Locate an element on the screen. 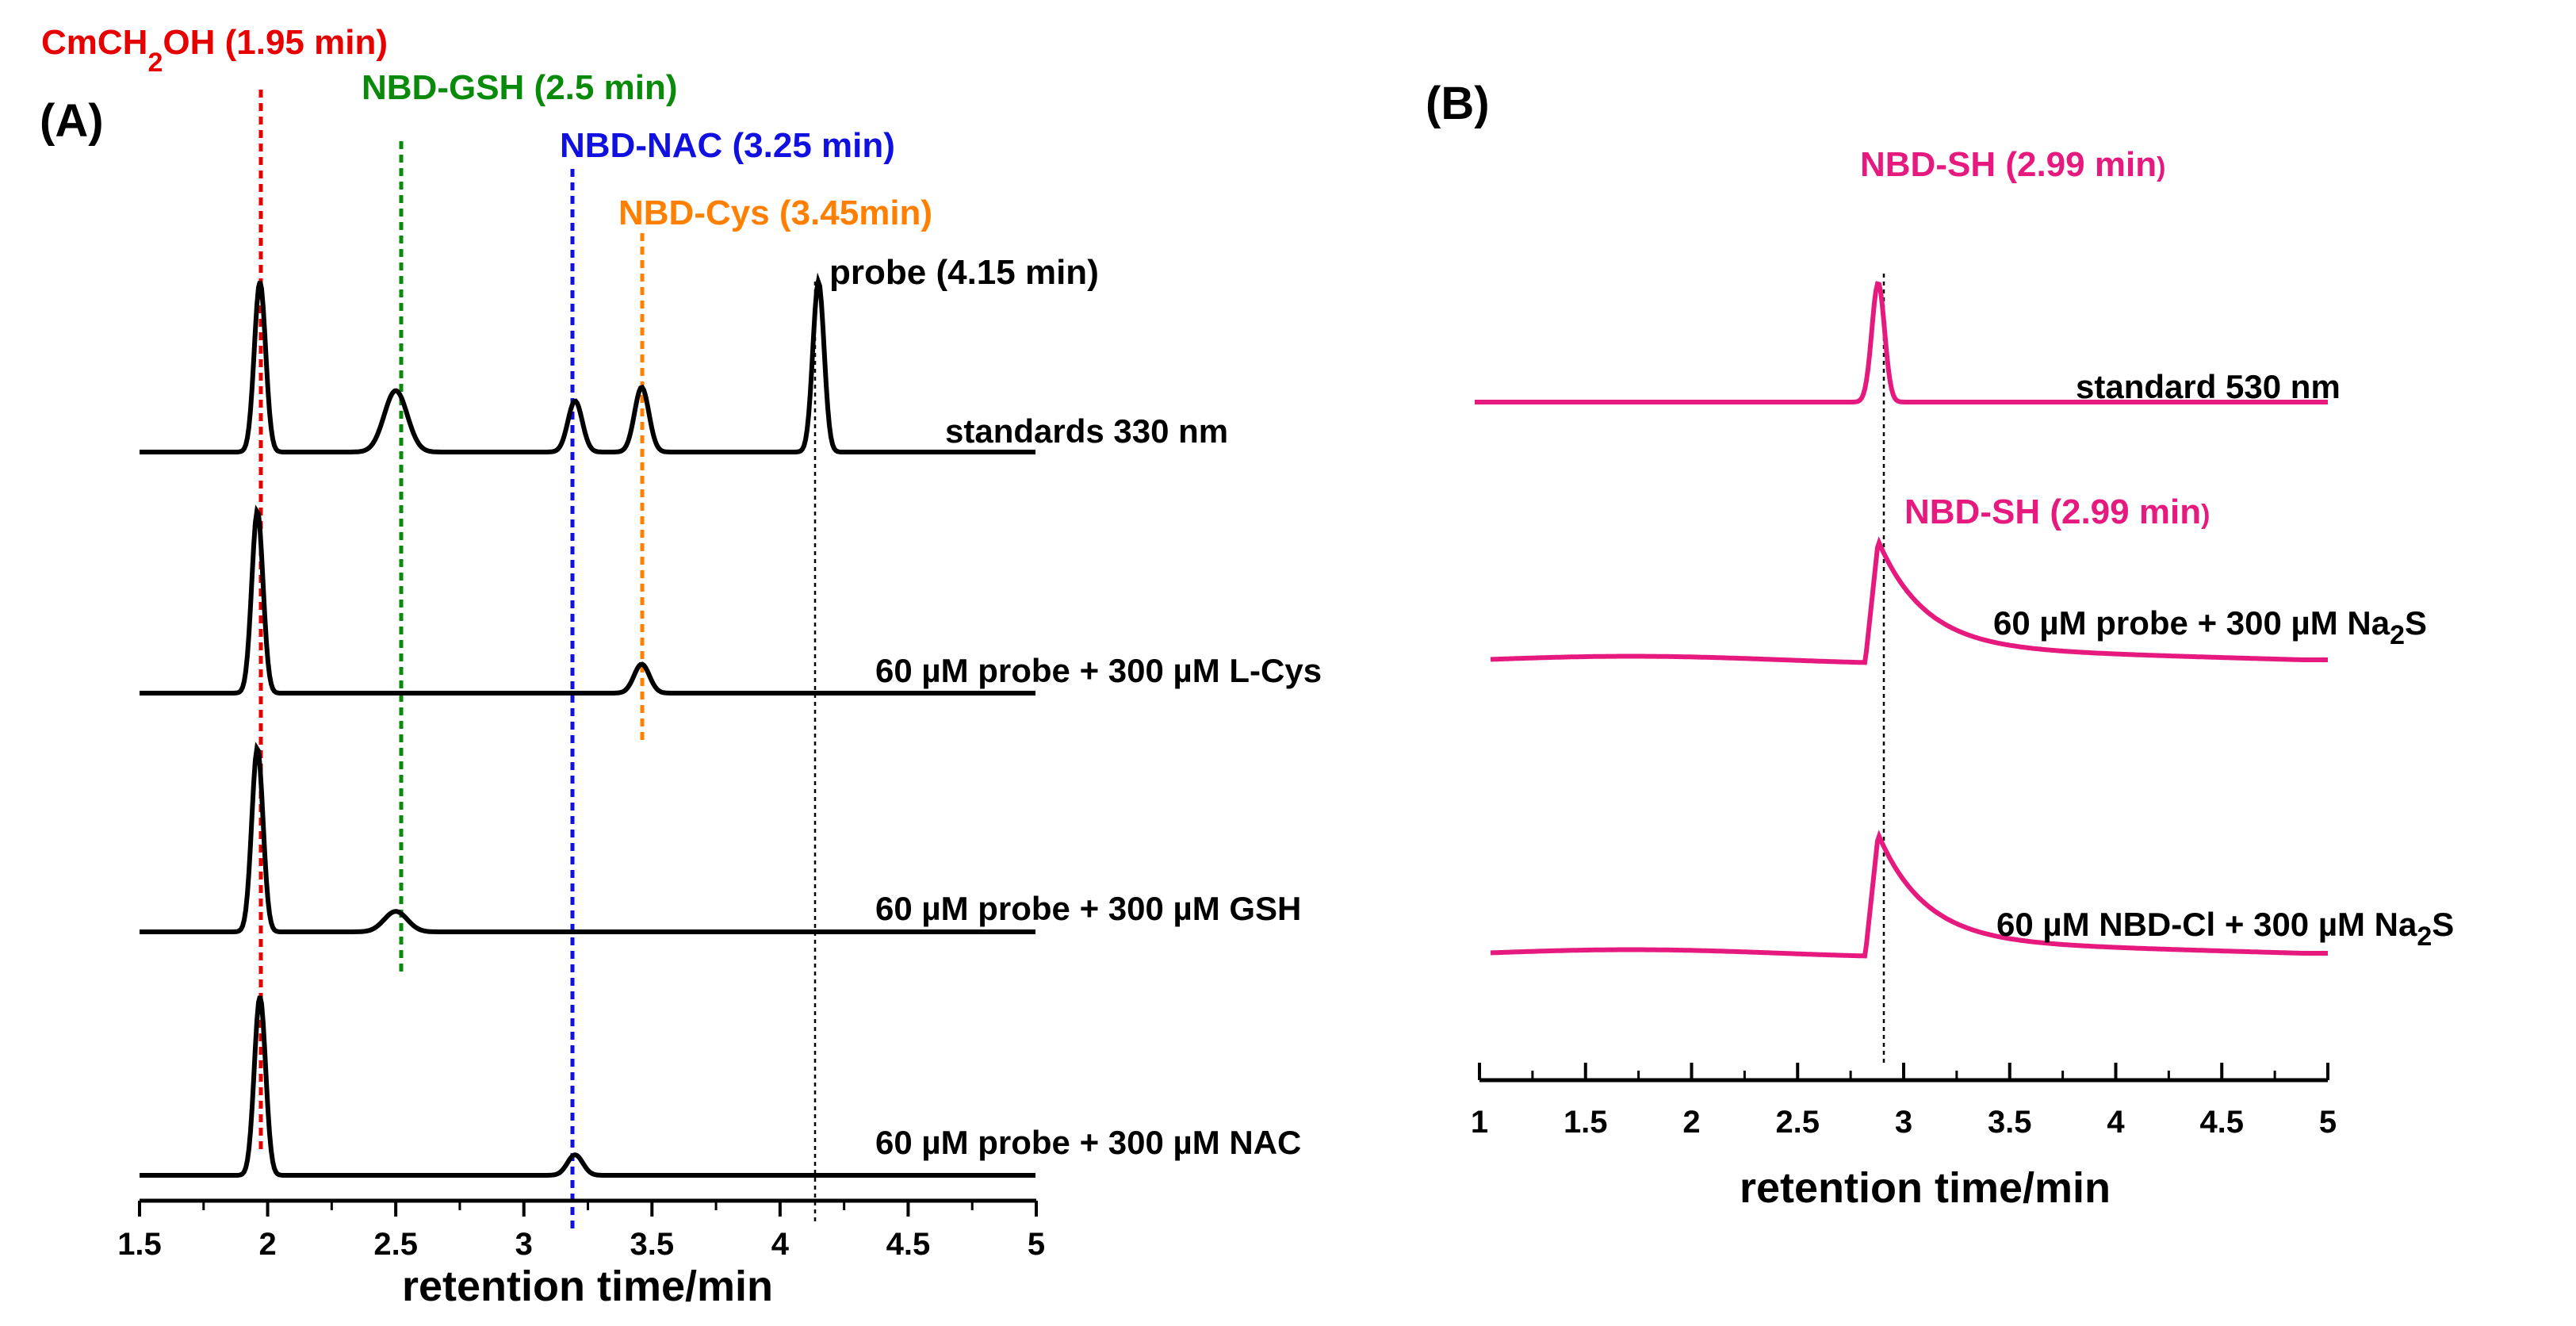 The width and height of the screenshot is (2576, 1326). x-ticks-b: 1 1.5 2 2.5 3 3.5 4 4.5 5 is located at coordinates (1904, 1101).